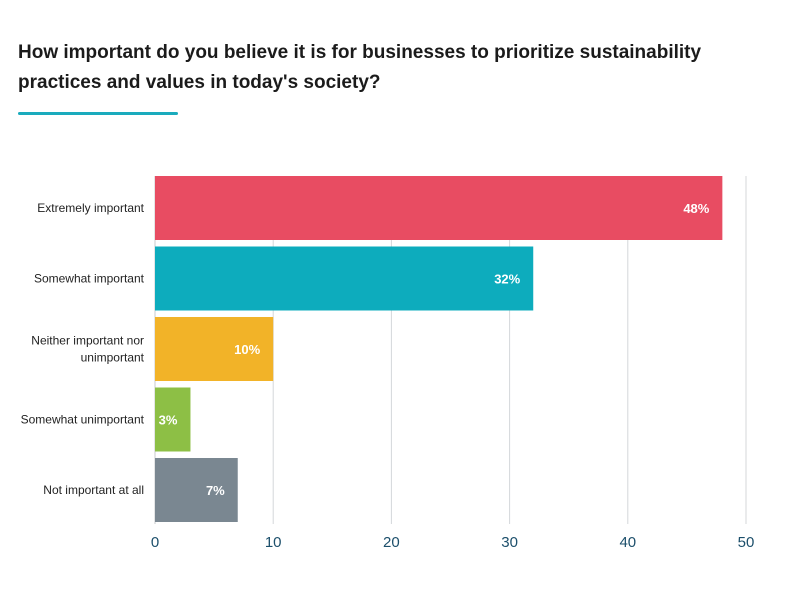 The width and height of the screenshot is (800, 600). Describe the element at coordinates (90, 208) in the screenshot. I see `category-label: Extremely important` at that location.